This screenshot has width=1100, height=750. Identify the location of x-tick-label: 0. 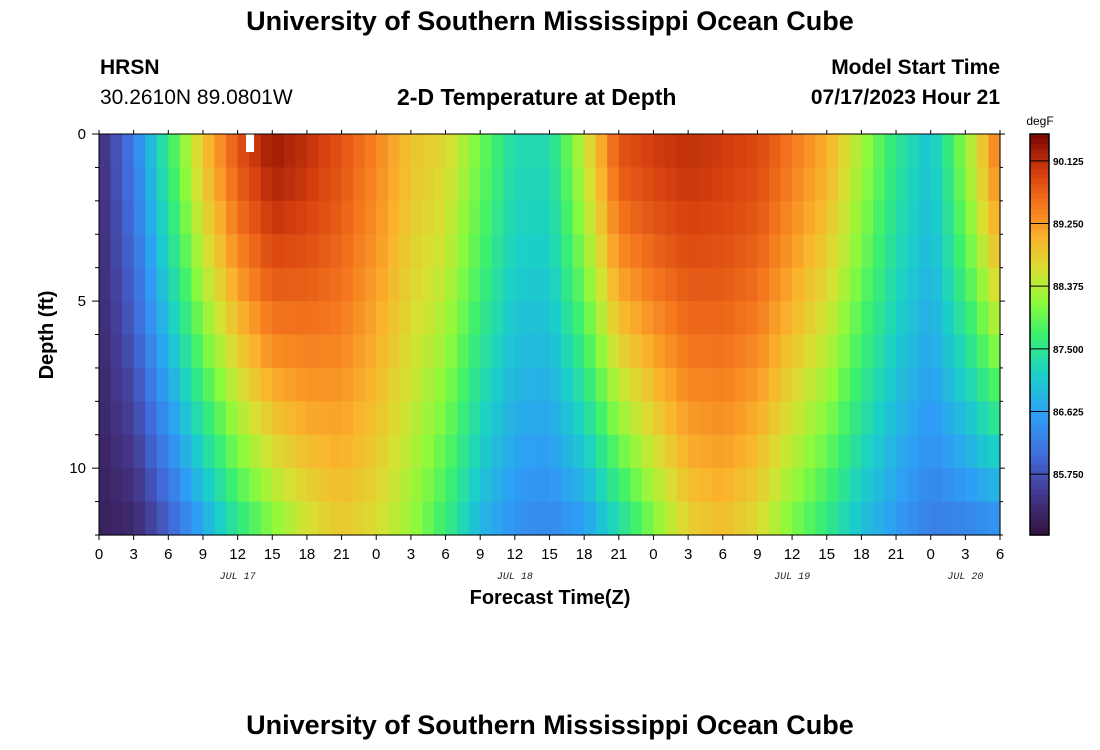
(376, 554).